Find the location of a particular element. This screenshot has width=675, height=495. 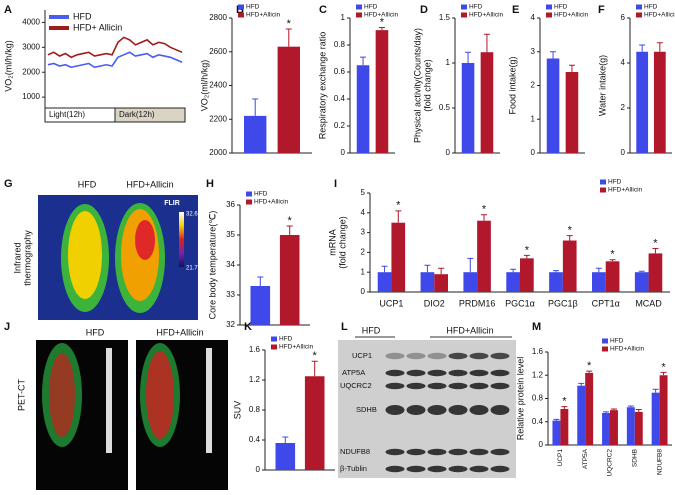

y-tick-label: 6 is located at coordinates (623, 17).